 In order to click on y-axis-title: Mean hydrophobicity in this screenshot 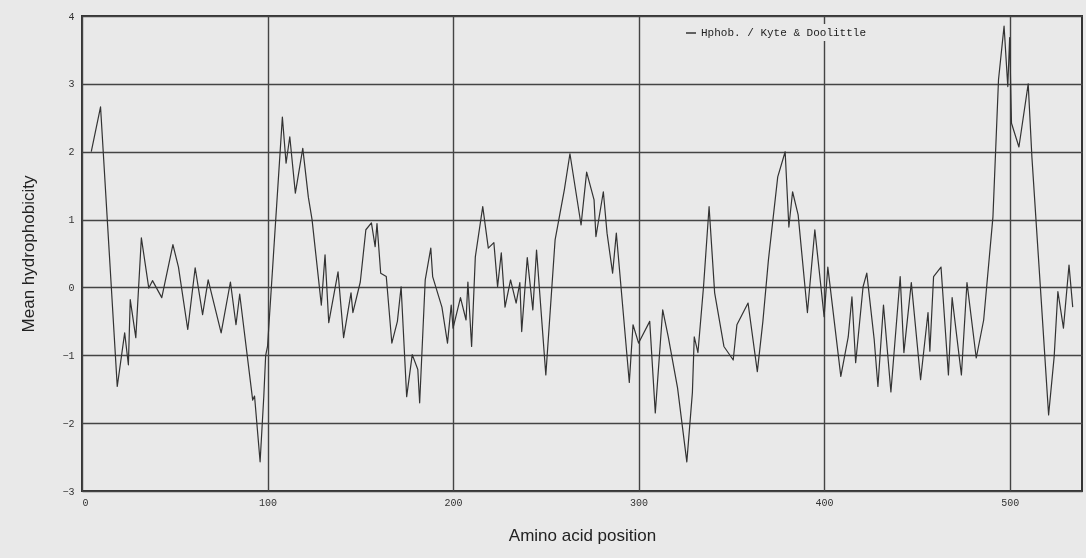, I will do `click(29, 254)`.